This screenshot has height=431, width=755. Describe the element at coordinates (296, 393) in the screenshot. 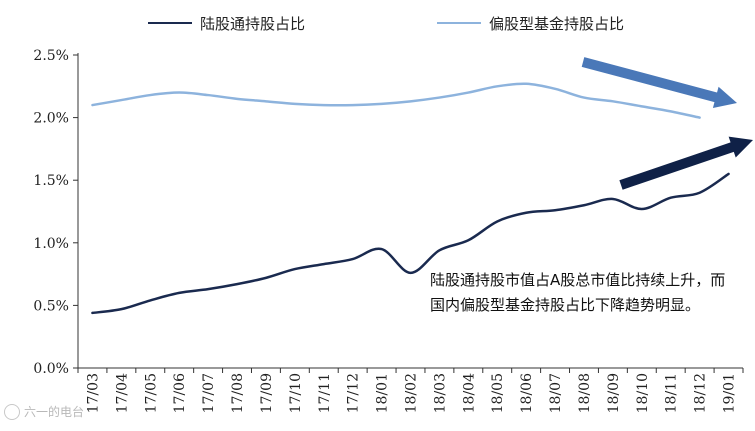

I see `x-tick-label: 17/10` at that location.